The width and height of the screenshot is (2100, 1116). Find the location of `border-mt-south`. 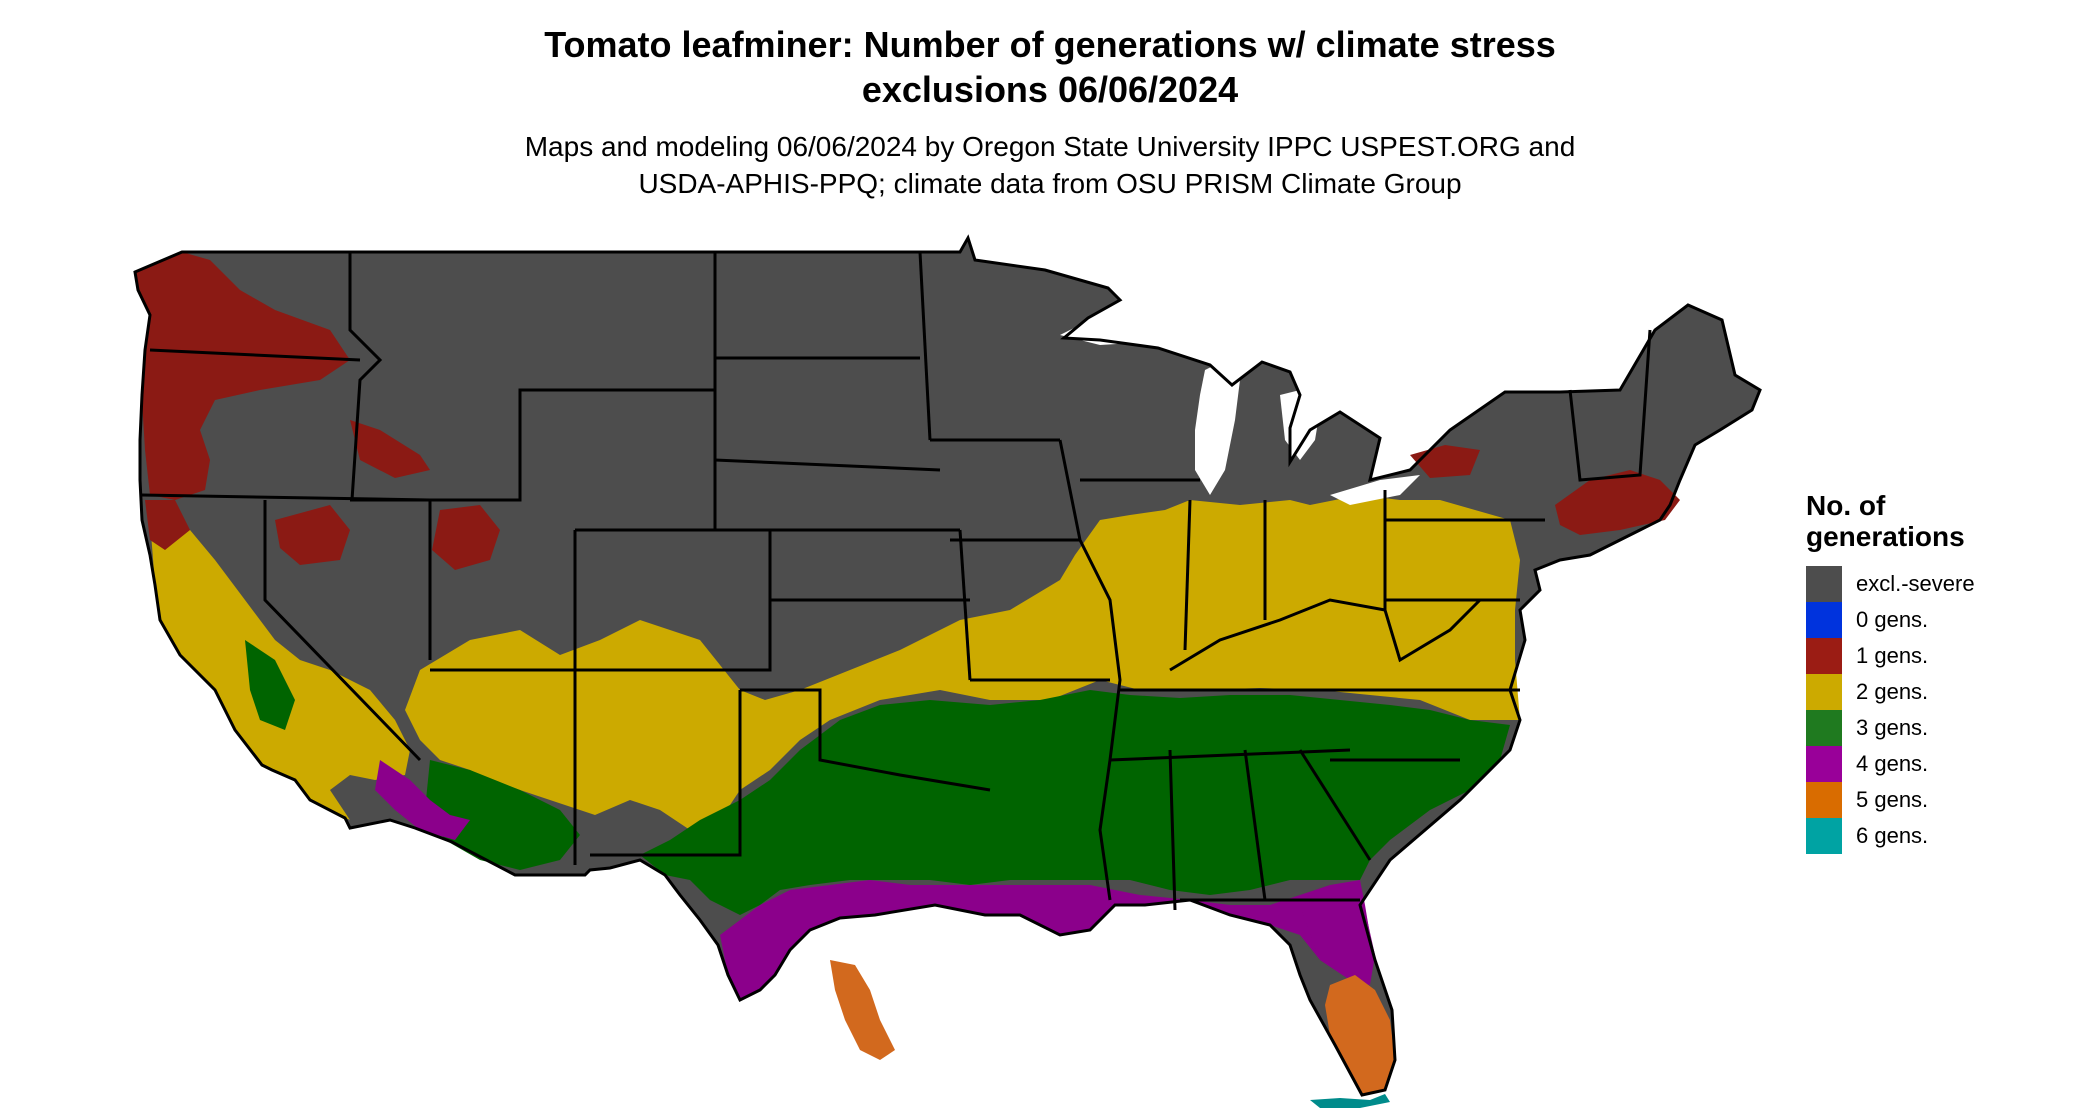

border-mt-south is located at coordinates (532, 445).